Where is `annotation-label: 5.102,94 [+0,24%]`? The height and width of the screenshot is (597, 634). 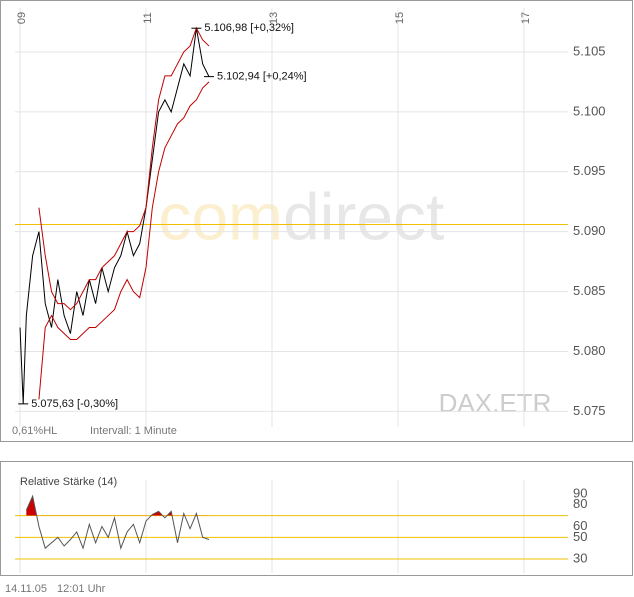
annotation-label: 5.102,94 [+0,24%] is located at coordinates (262, 77).